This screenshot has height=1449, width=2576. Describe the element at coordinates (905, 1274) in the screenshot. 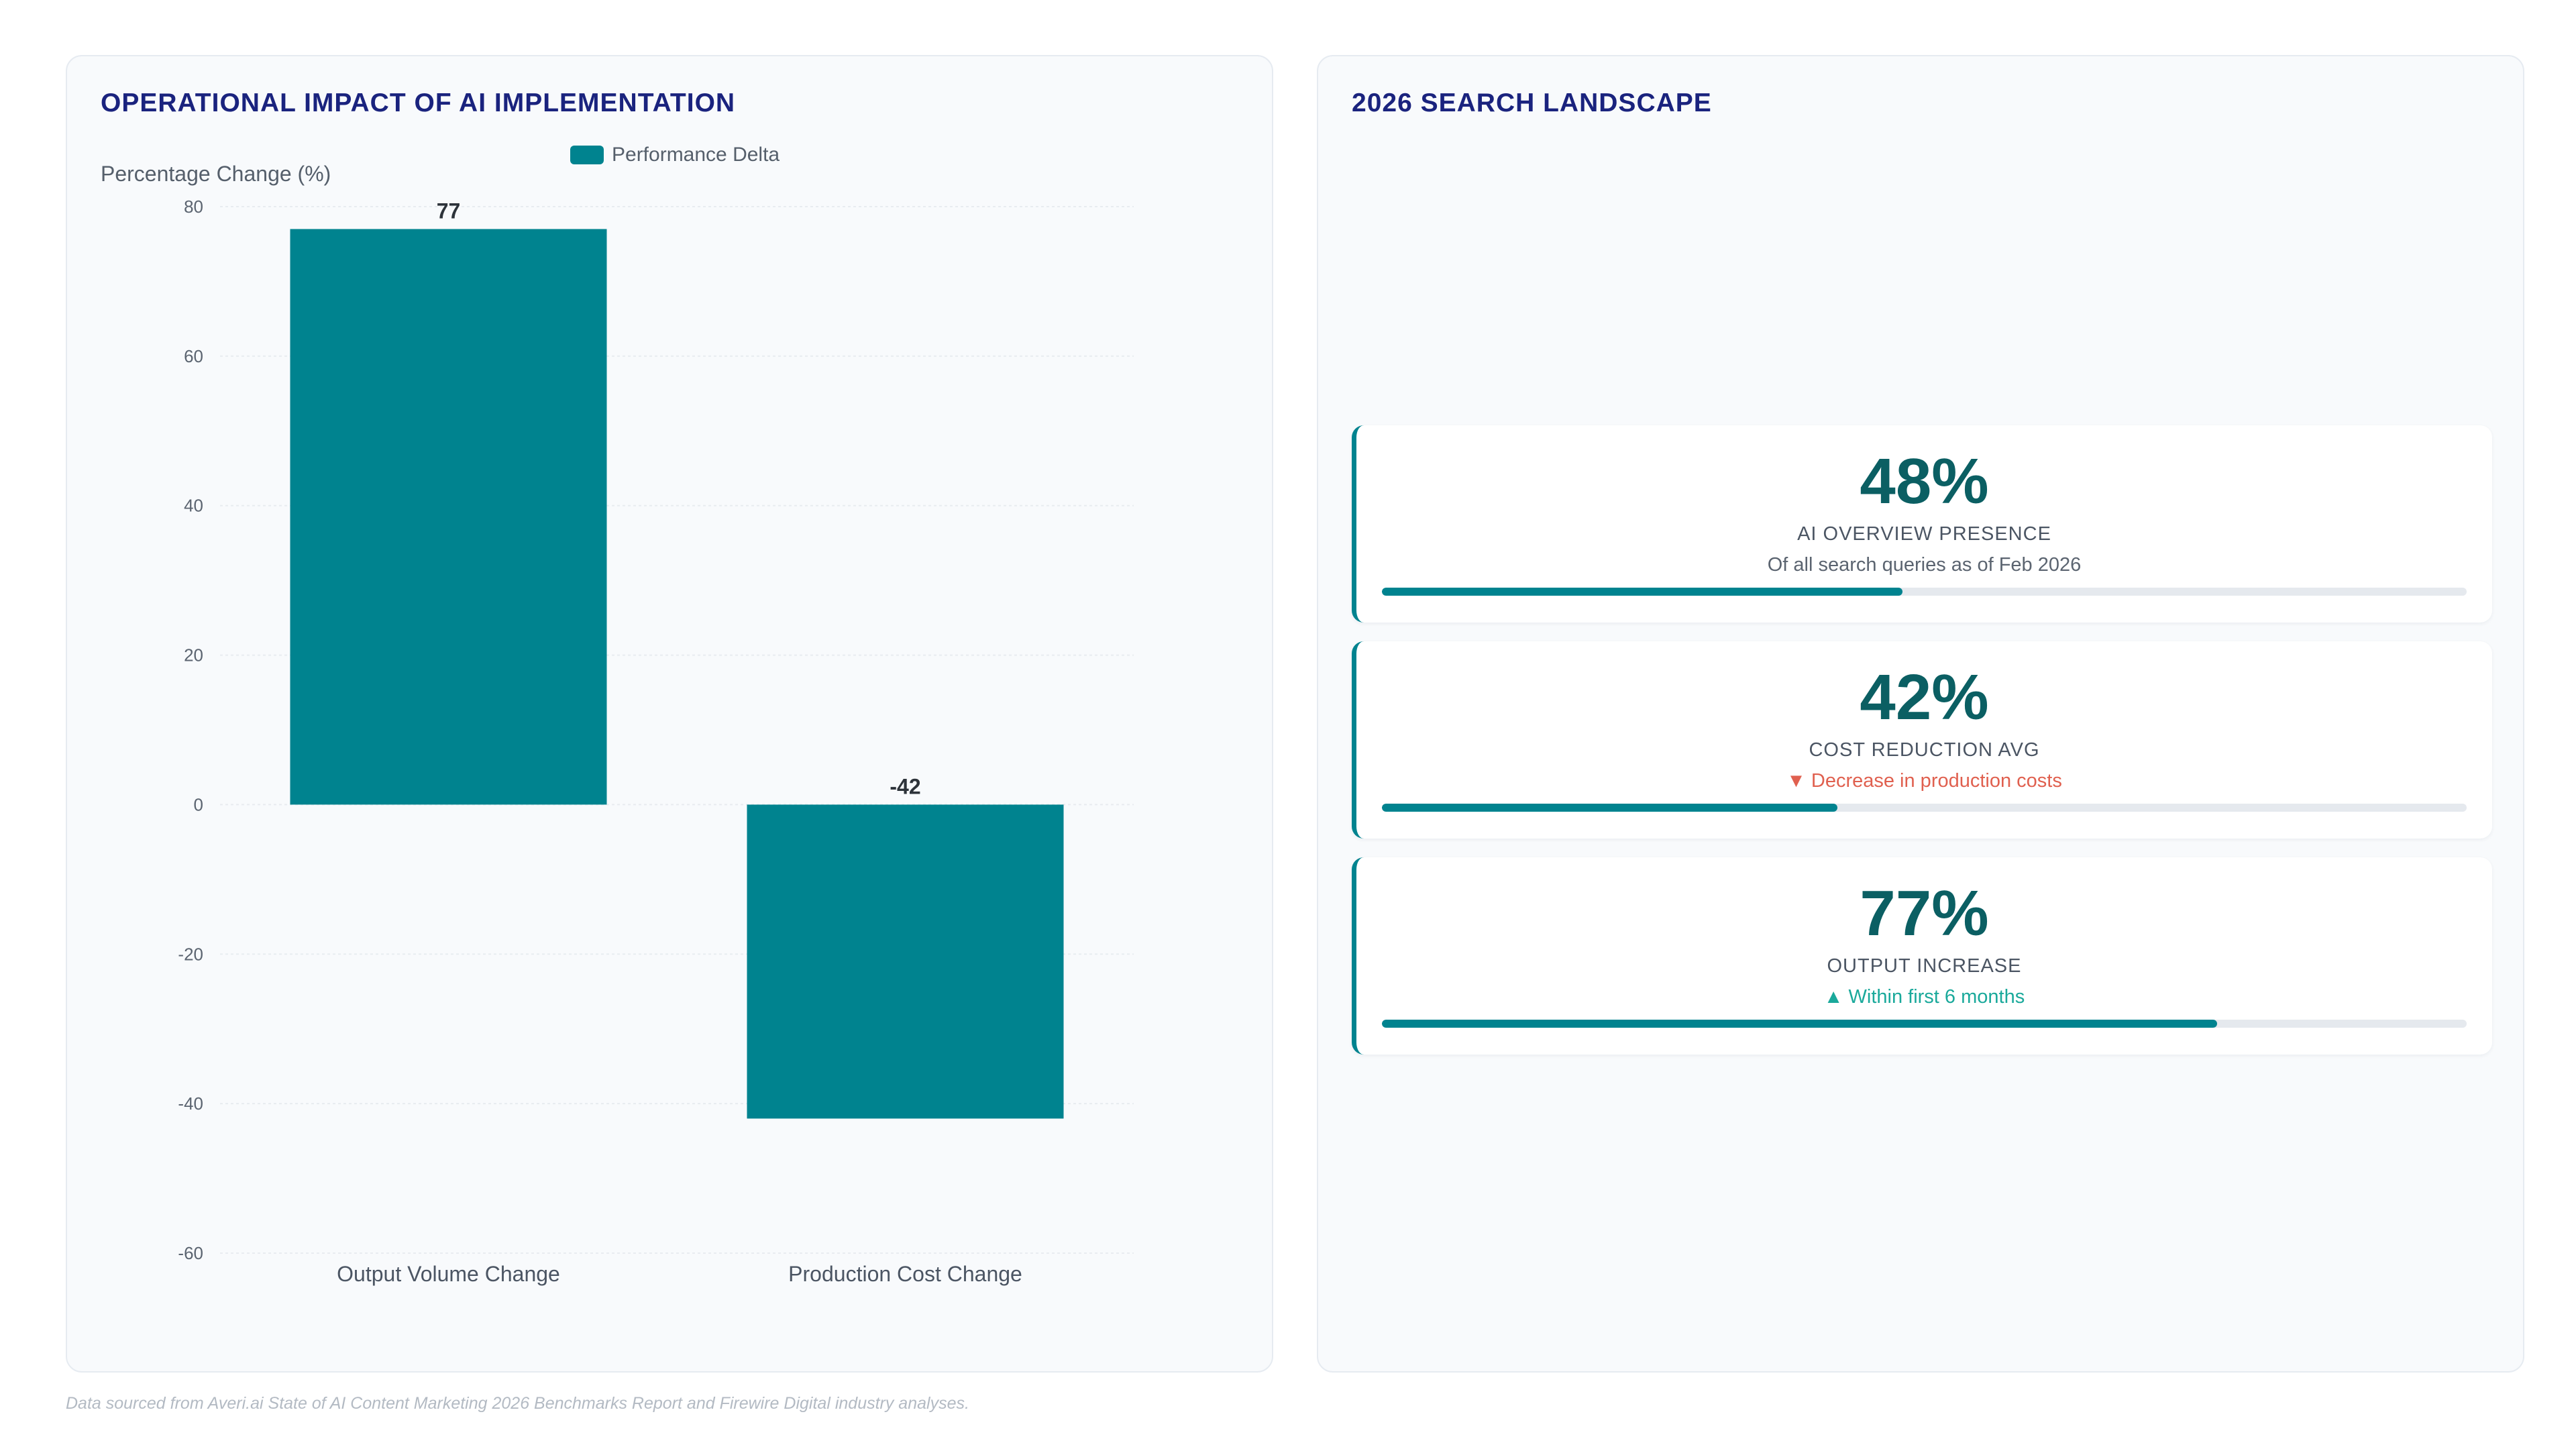

I see `x-tick-label: Production Cost Change` at that location.